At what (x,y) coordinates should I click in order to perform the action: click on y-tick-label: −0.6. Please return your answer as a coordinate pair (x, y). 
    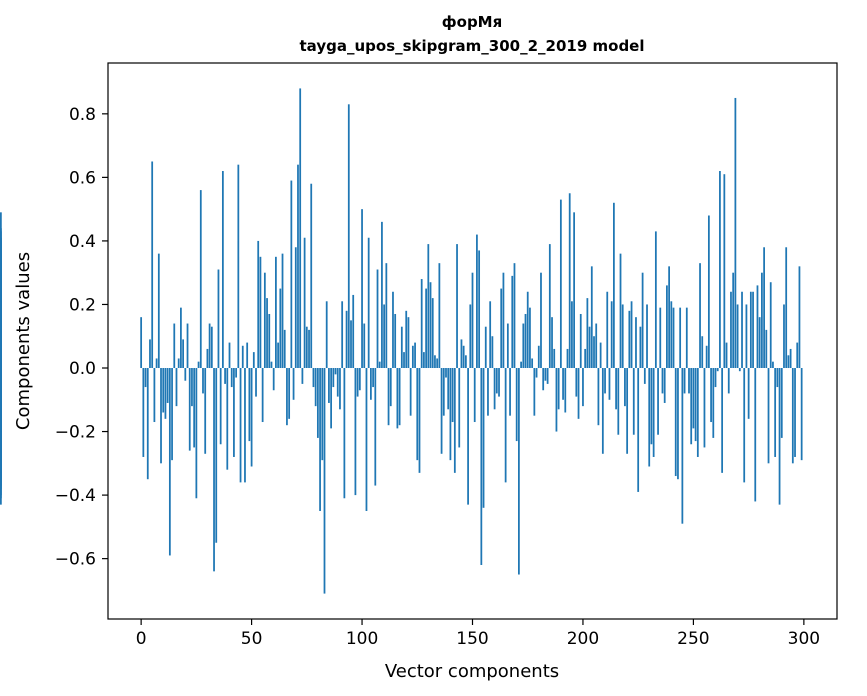
    Looking at the image, I should click on (75, 560).